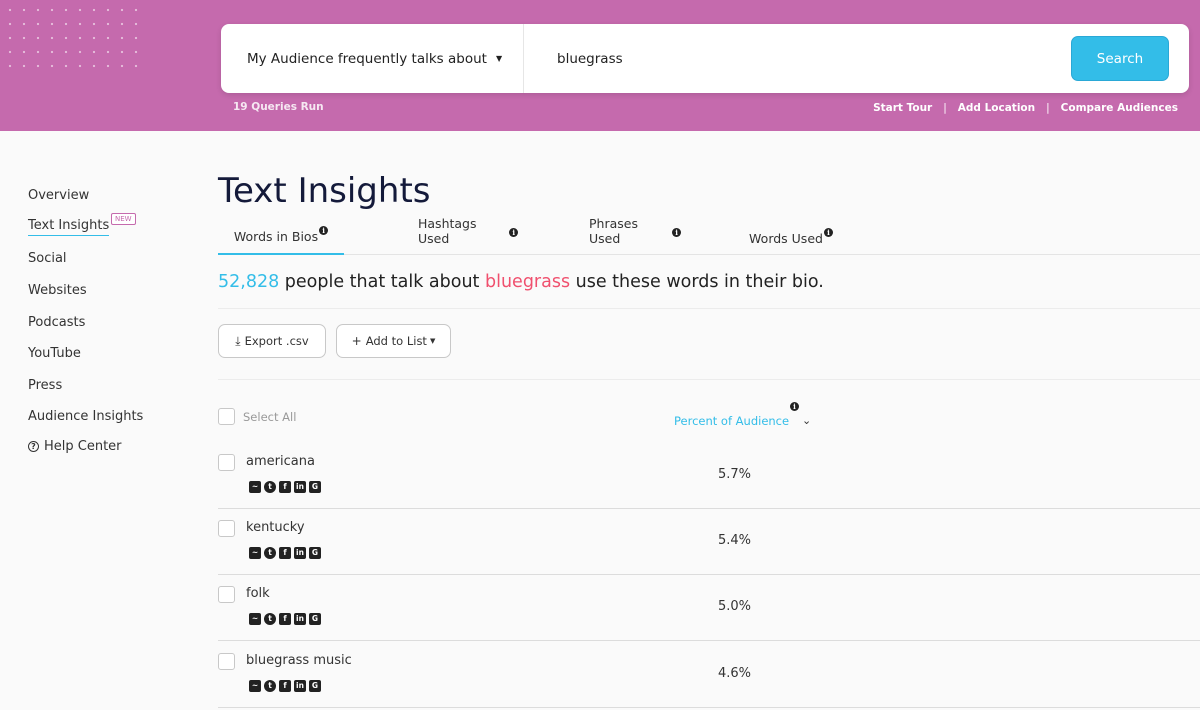  What do you see at coordinates (113, 259) in the screenshot?
I see `sidebar-item-social: Social` at bounding box center [113, 259].